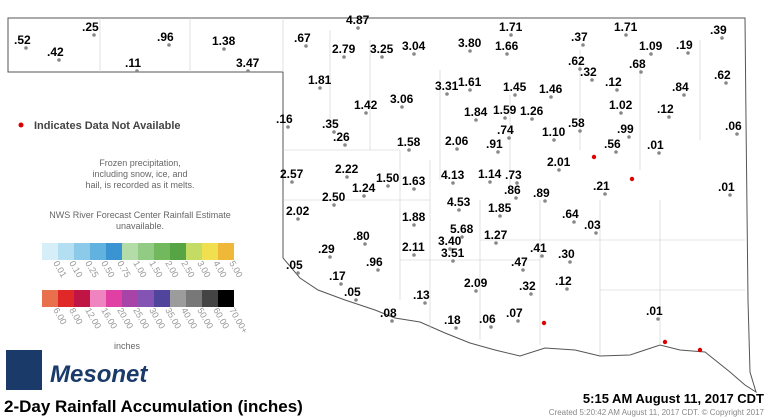 This screenshot has width=770, height=420. I want to click on station-value: .13, so click(421, 295).